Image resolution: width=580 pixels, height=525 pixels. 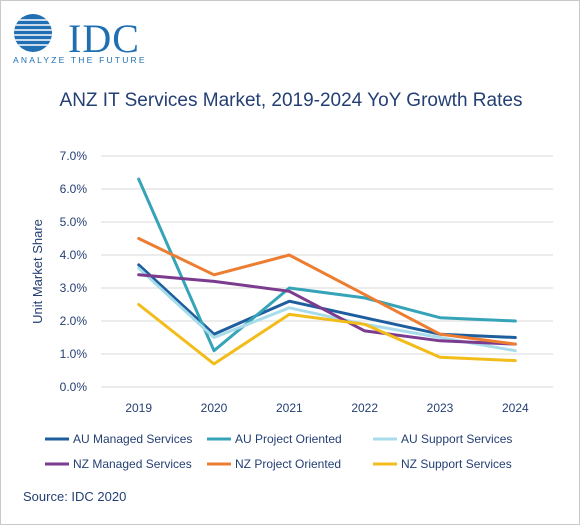 I want to click on legend-label: AU Support Services, so click(x=456, y=439).